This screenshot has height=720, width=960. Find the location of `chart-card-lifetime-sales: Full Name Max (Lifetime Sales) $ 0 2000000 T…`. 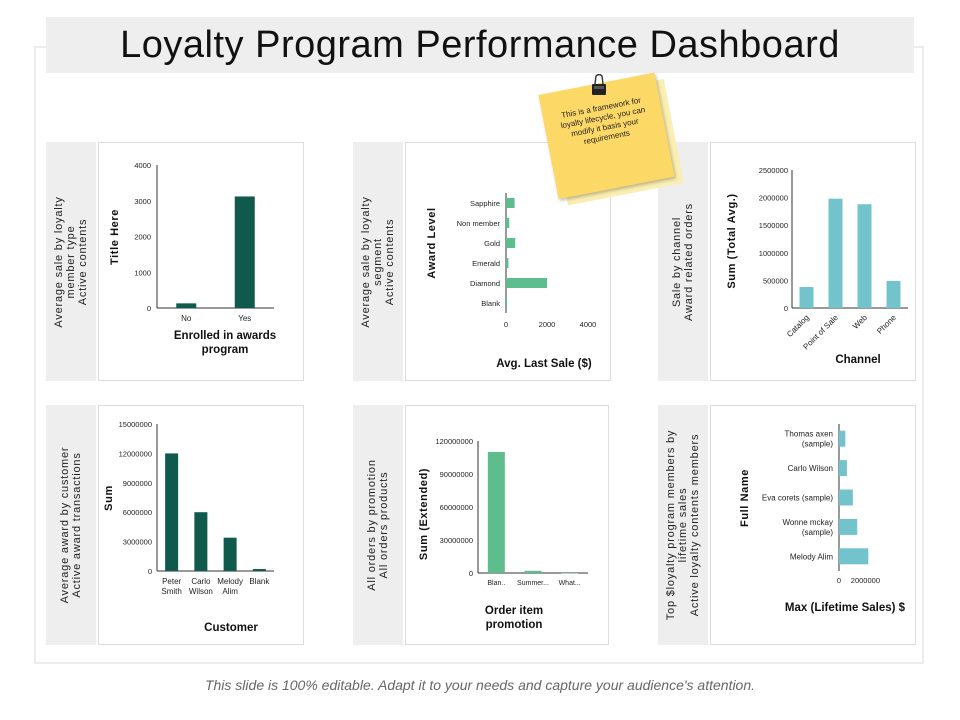

chart-card-lifetime-sales: Full Name Max (Lifetime Sales) $ 0 2000000 T… is located at coordinates (813, 525).